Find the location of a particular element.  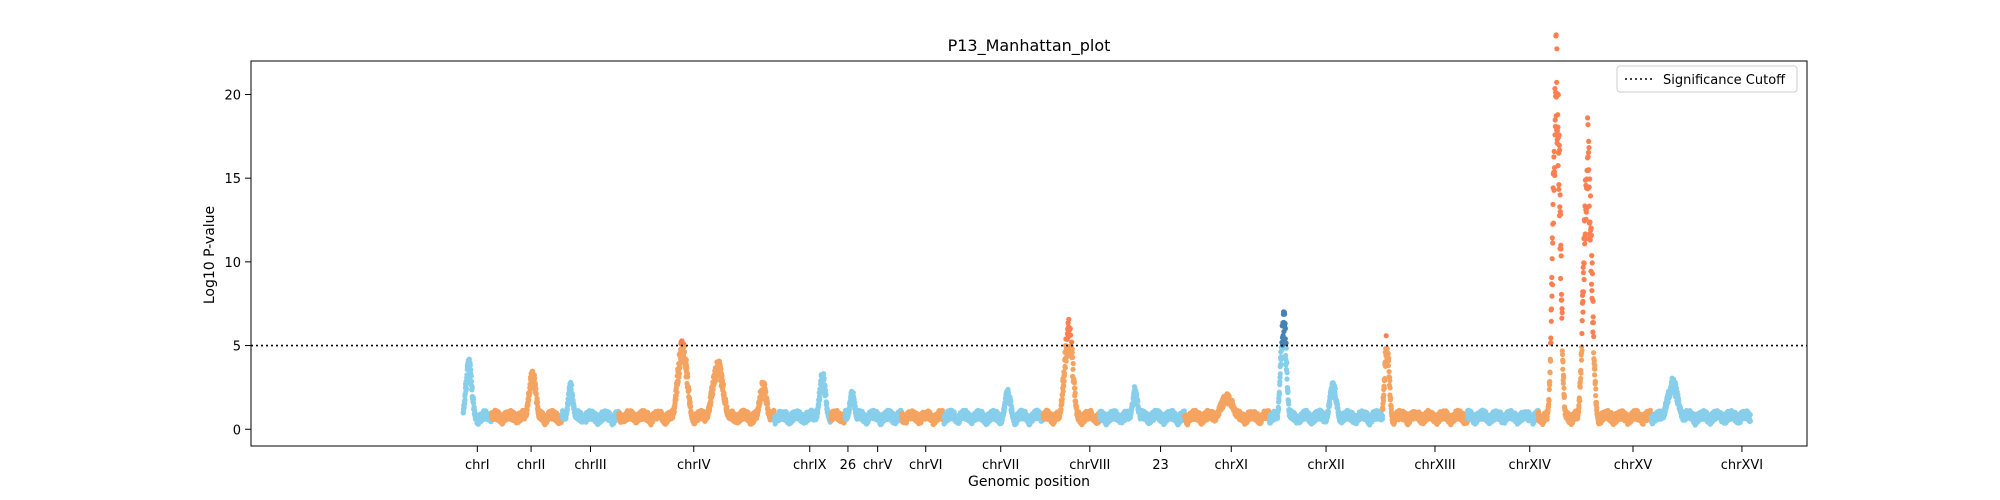

chart-title: P13_Manhattan_plot is located at coordinates (1029, 46).